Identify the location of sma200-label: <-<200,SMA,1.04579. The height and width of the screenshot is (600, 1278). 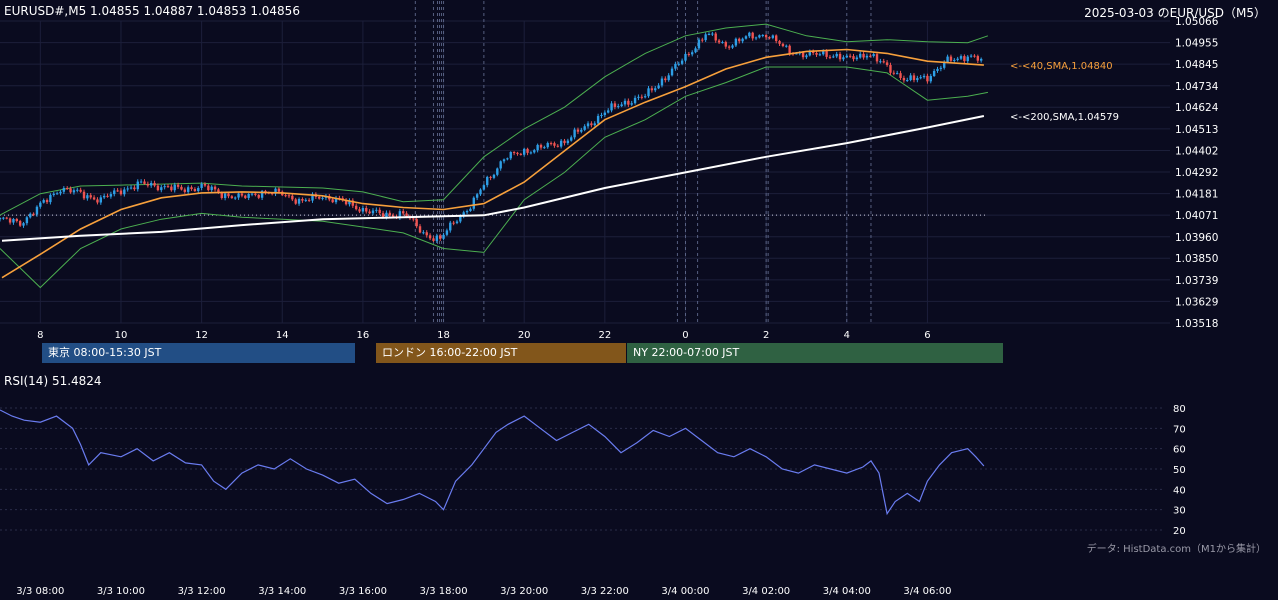
(1064, 117).